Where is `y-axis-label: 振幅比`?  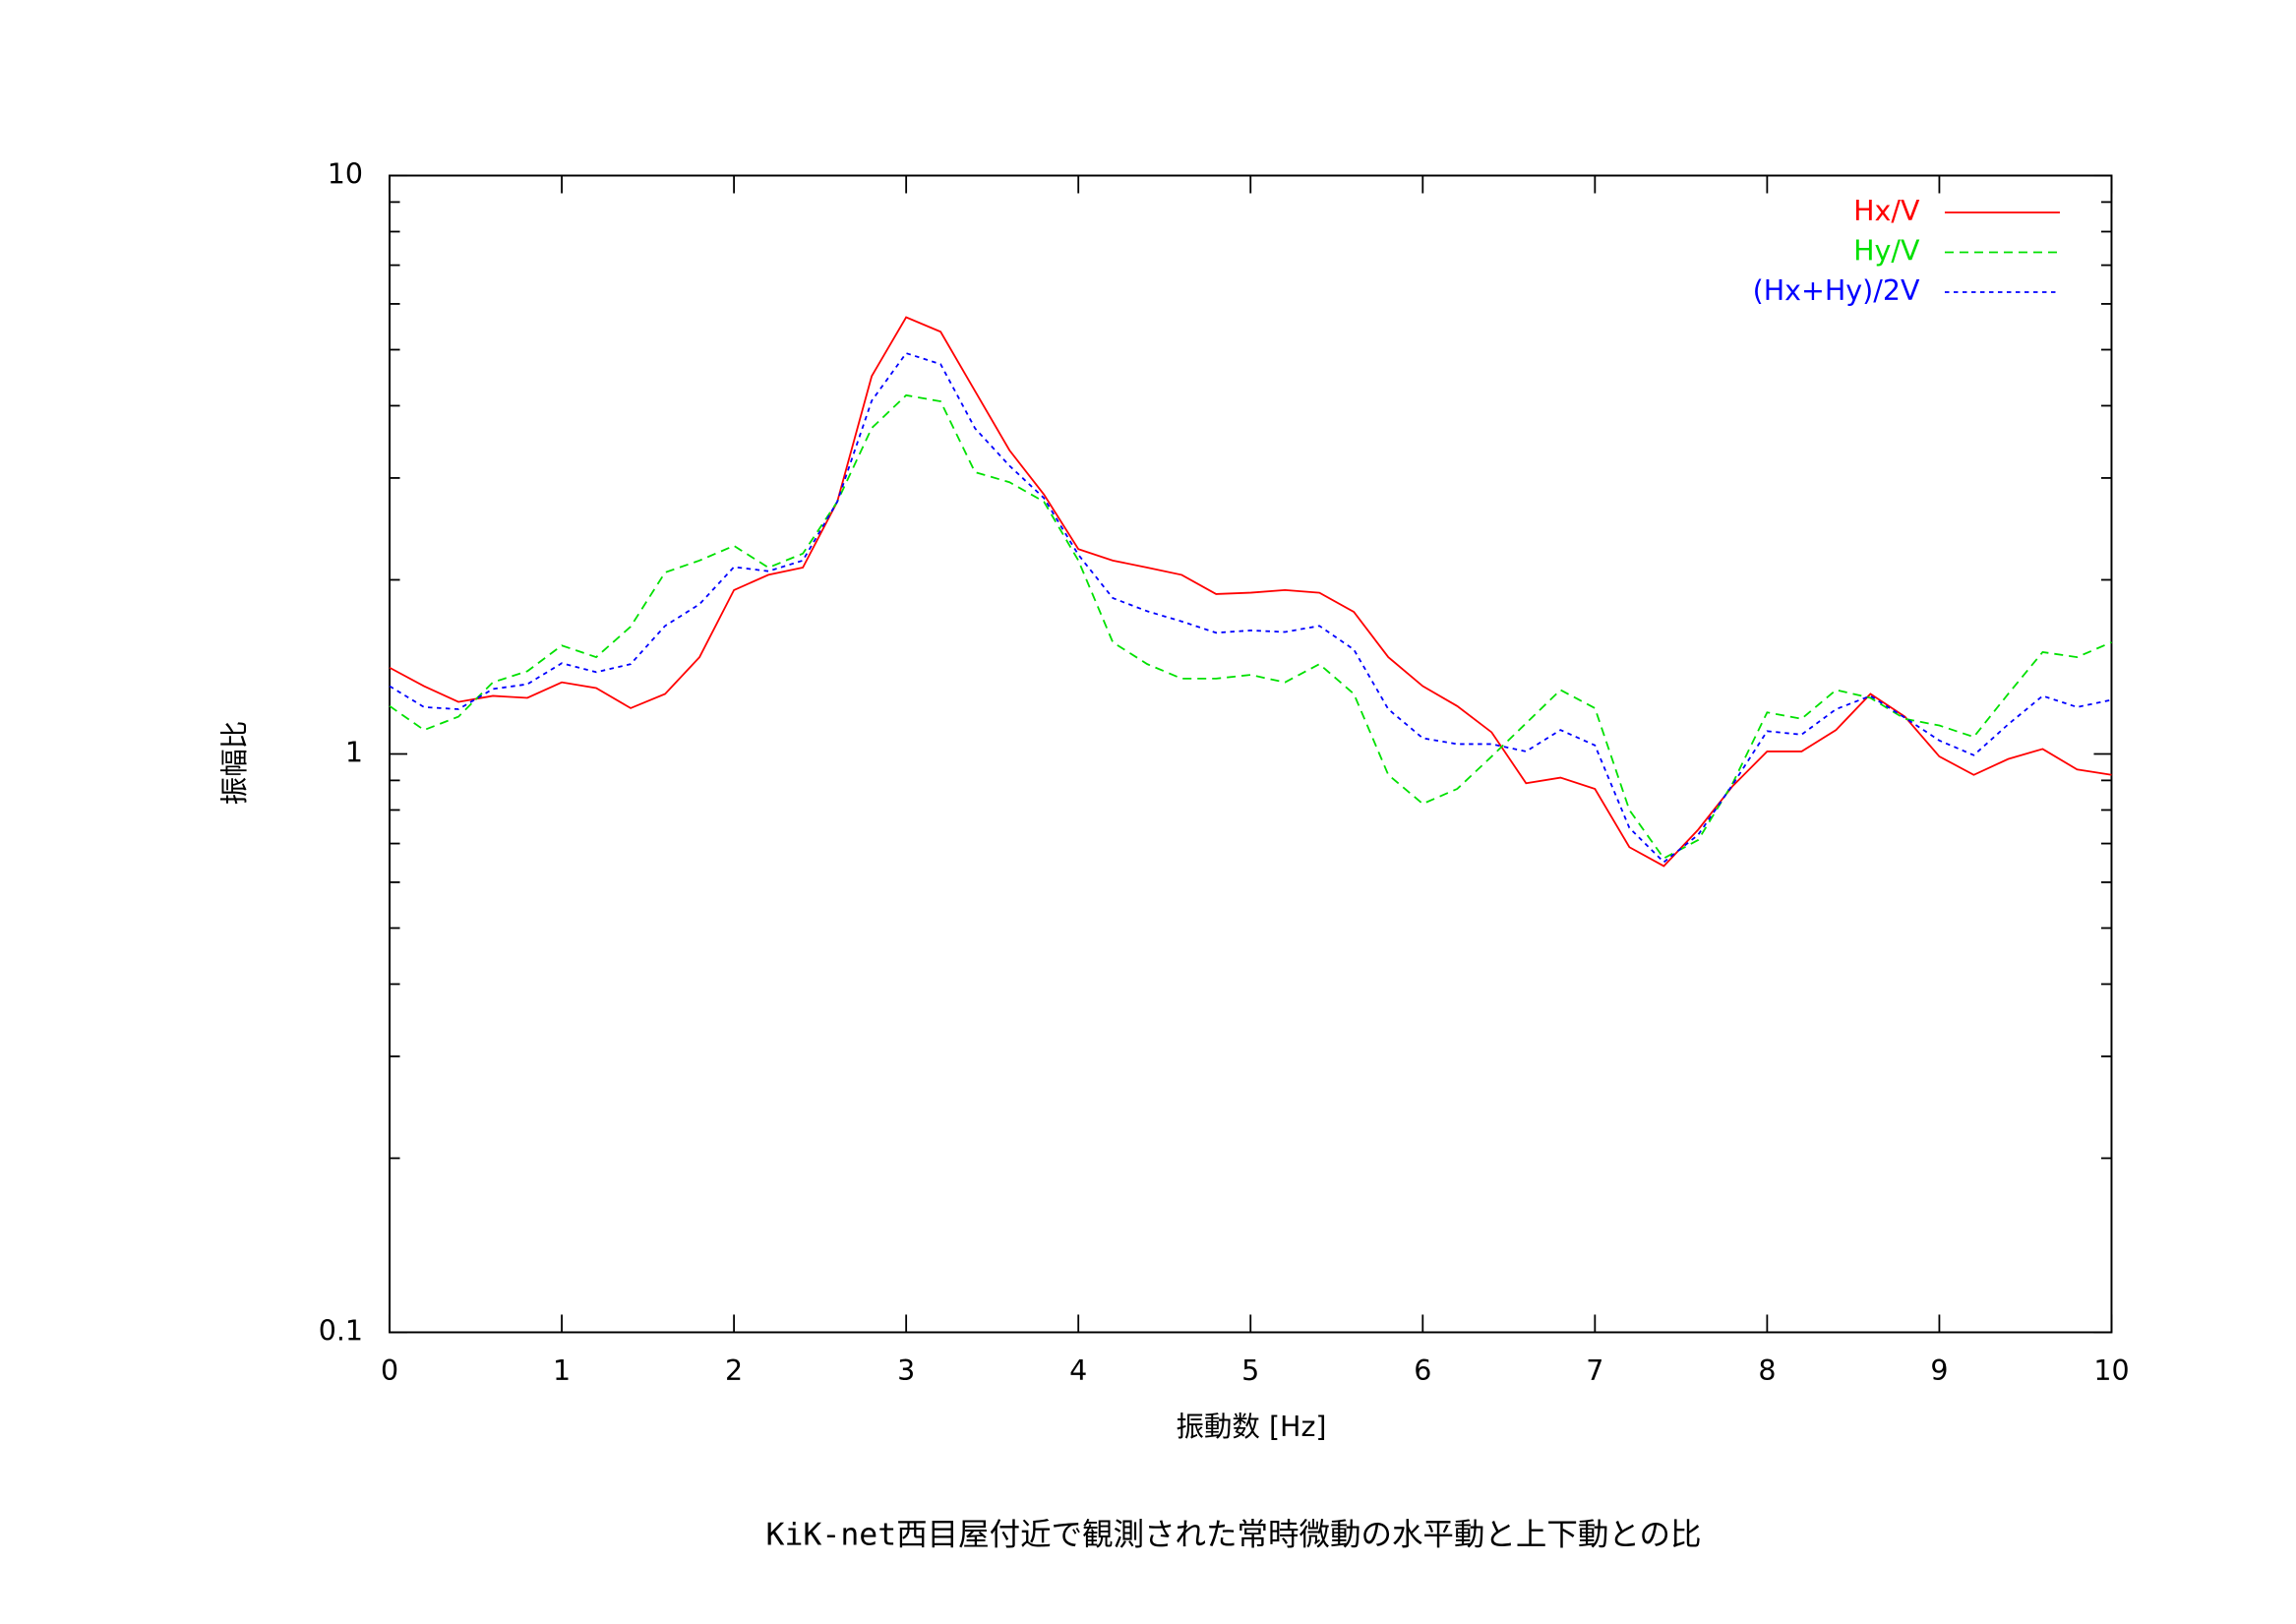 y-axis-label: 振幅比 is located at coordinates (234, 763).